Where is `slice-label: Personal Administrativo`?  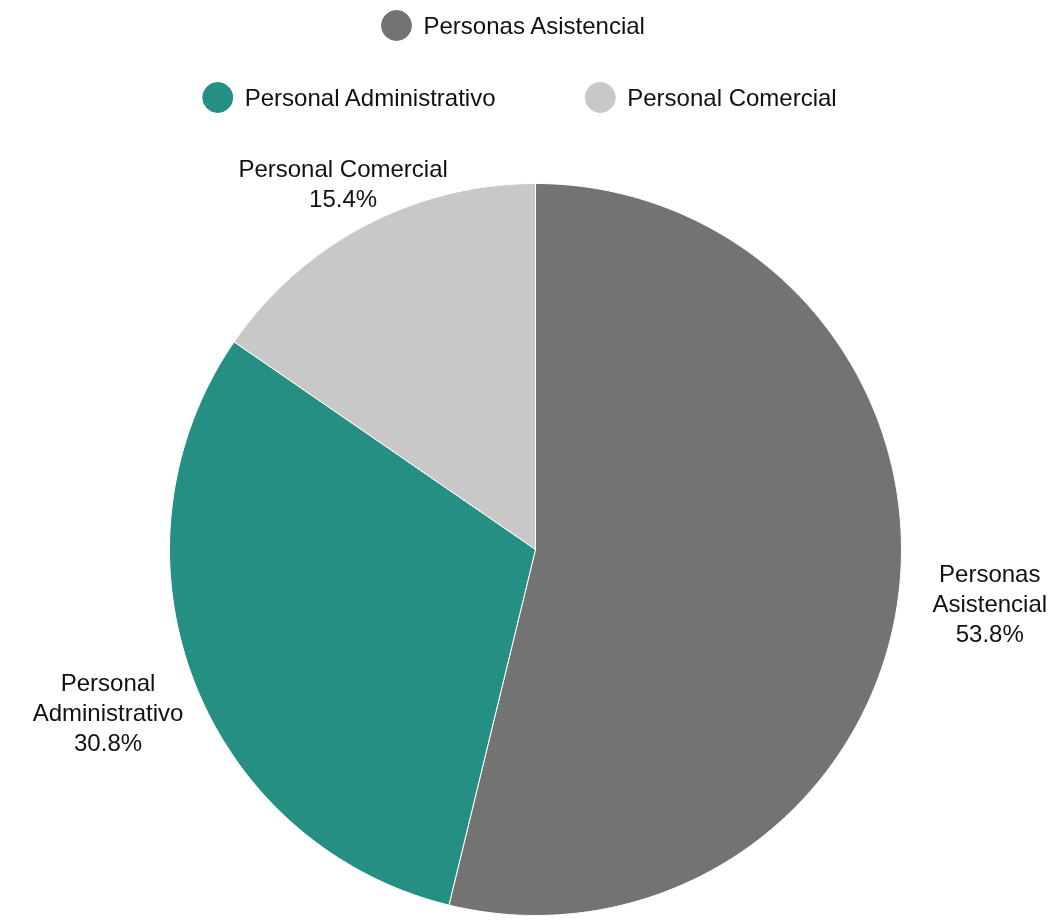
slice-label: Personal Administrativo is located at coordinates (108, 698).